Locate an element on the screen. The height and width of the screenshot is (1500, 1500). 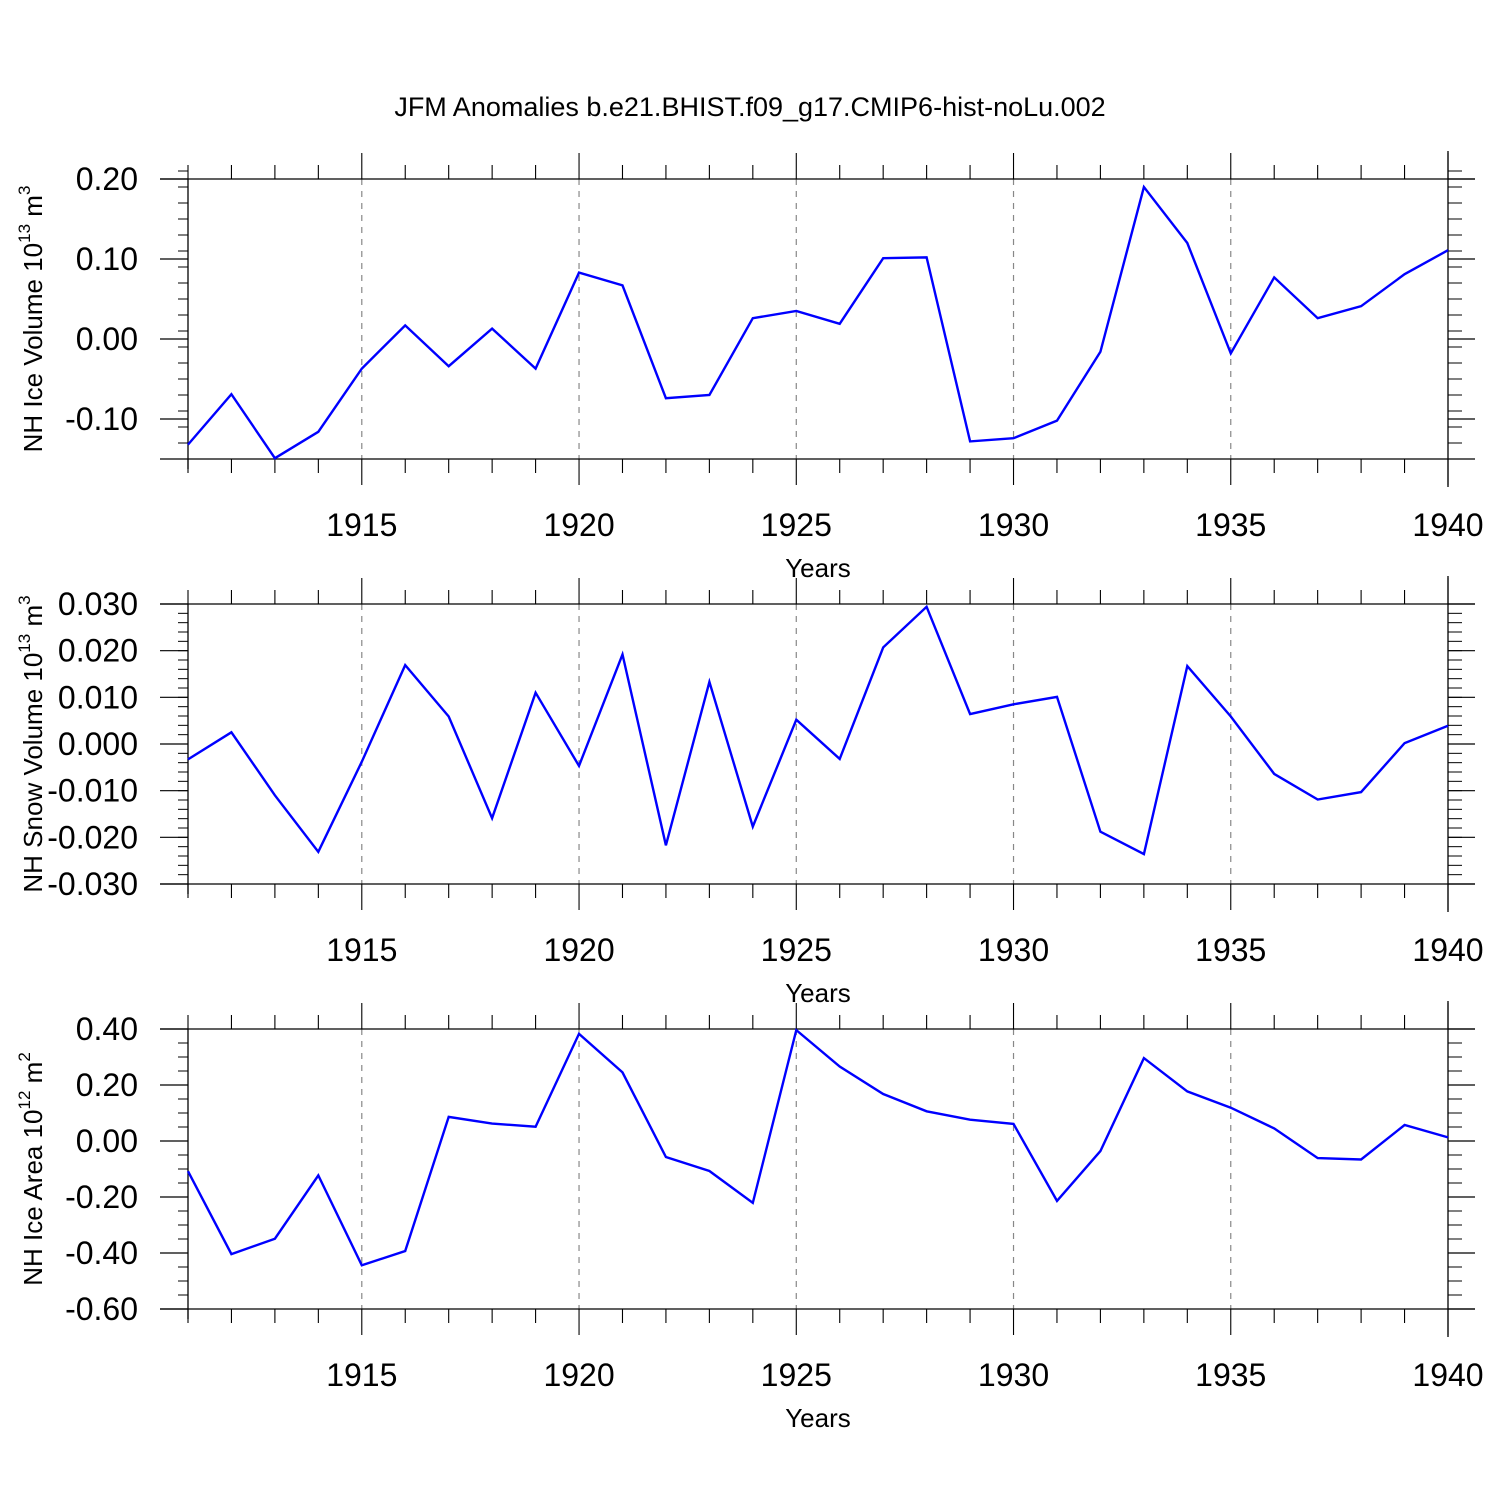
y-axis-label-part: NH Snow Volume 10 is located at coordinates (33, 773).